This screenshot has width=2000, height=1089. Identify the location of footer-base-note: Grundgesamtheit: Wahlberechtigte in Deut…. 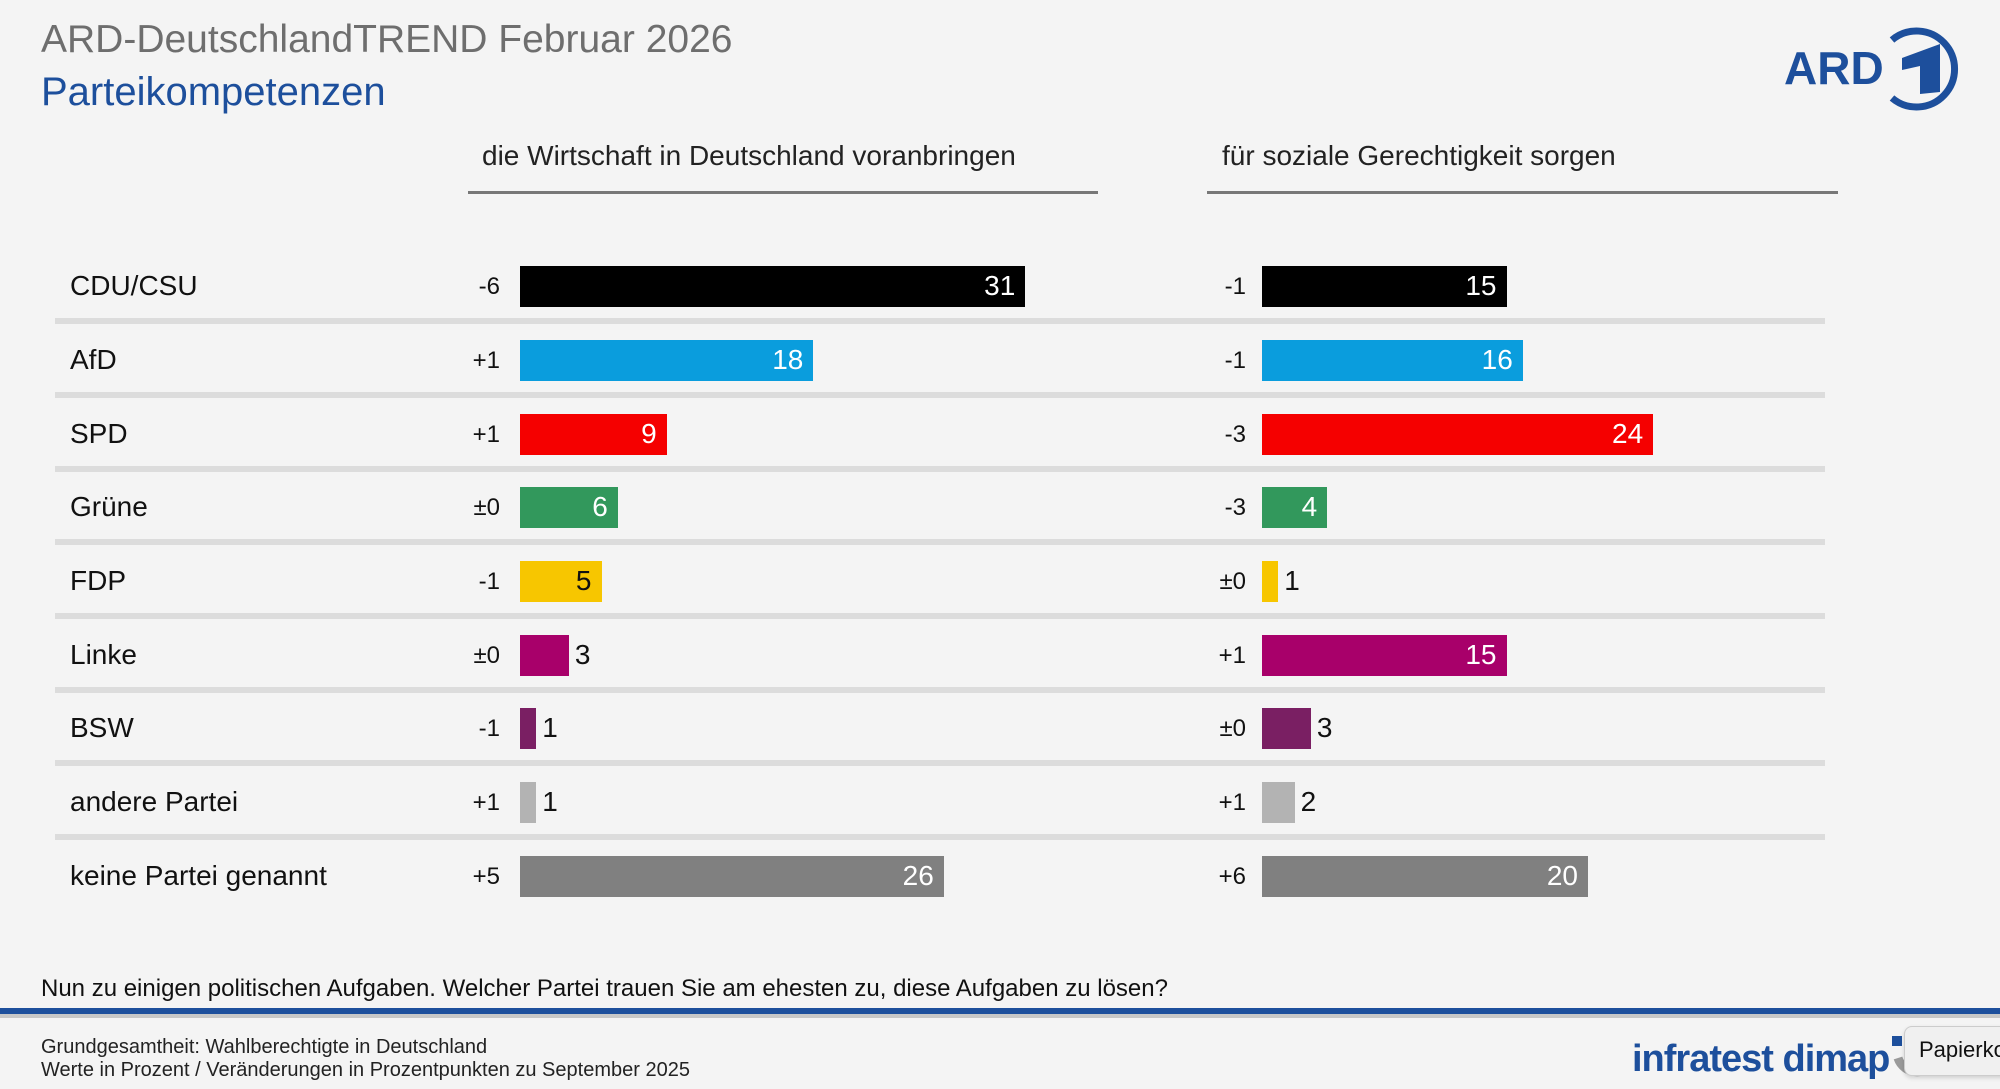
(264, 1047).